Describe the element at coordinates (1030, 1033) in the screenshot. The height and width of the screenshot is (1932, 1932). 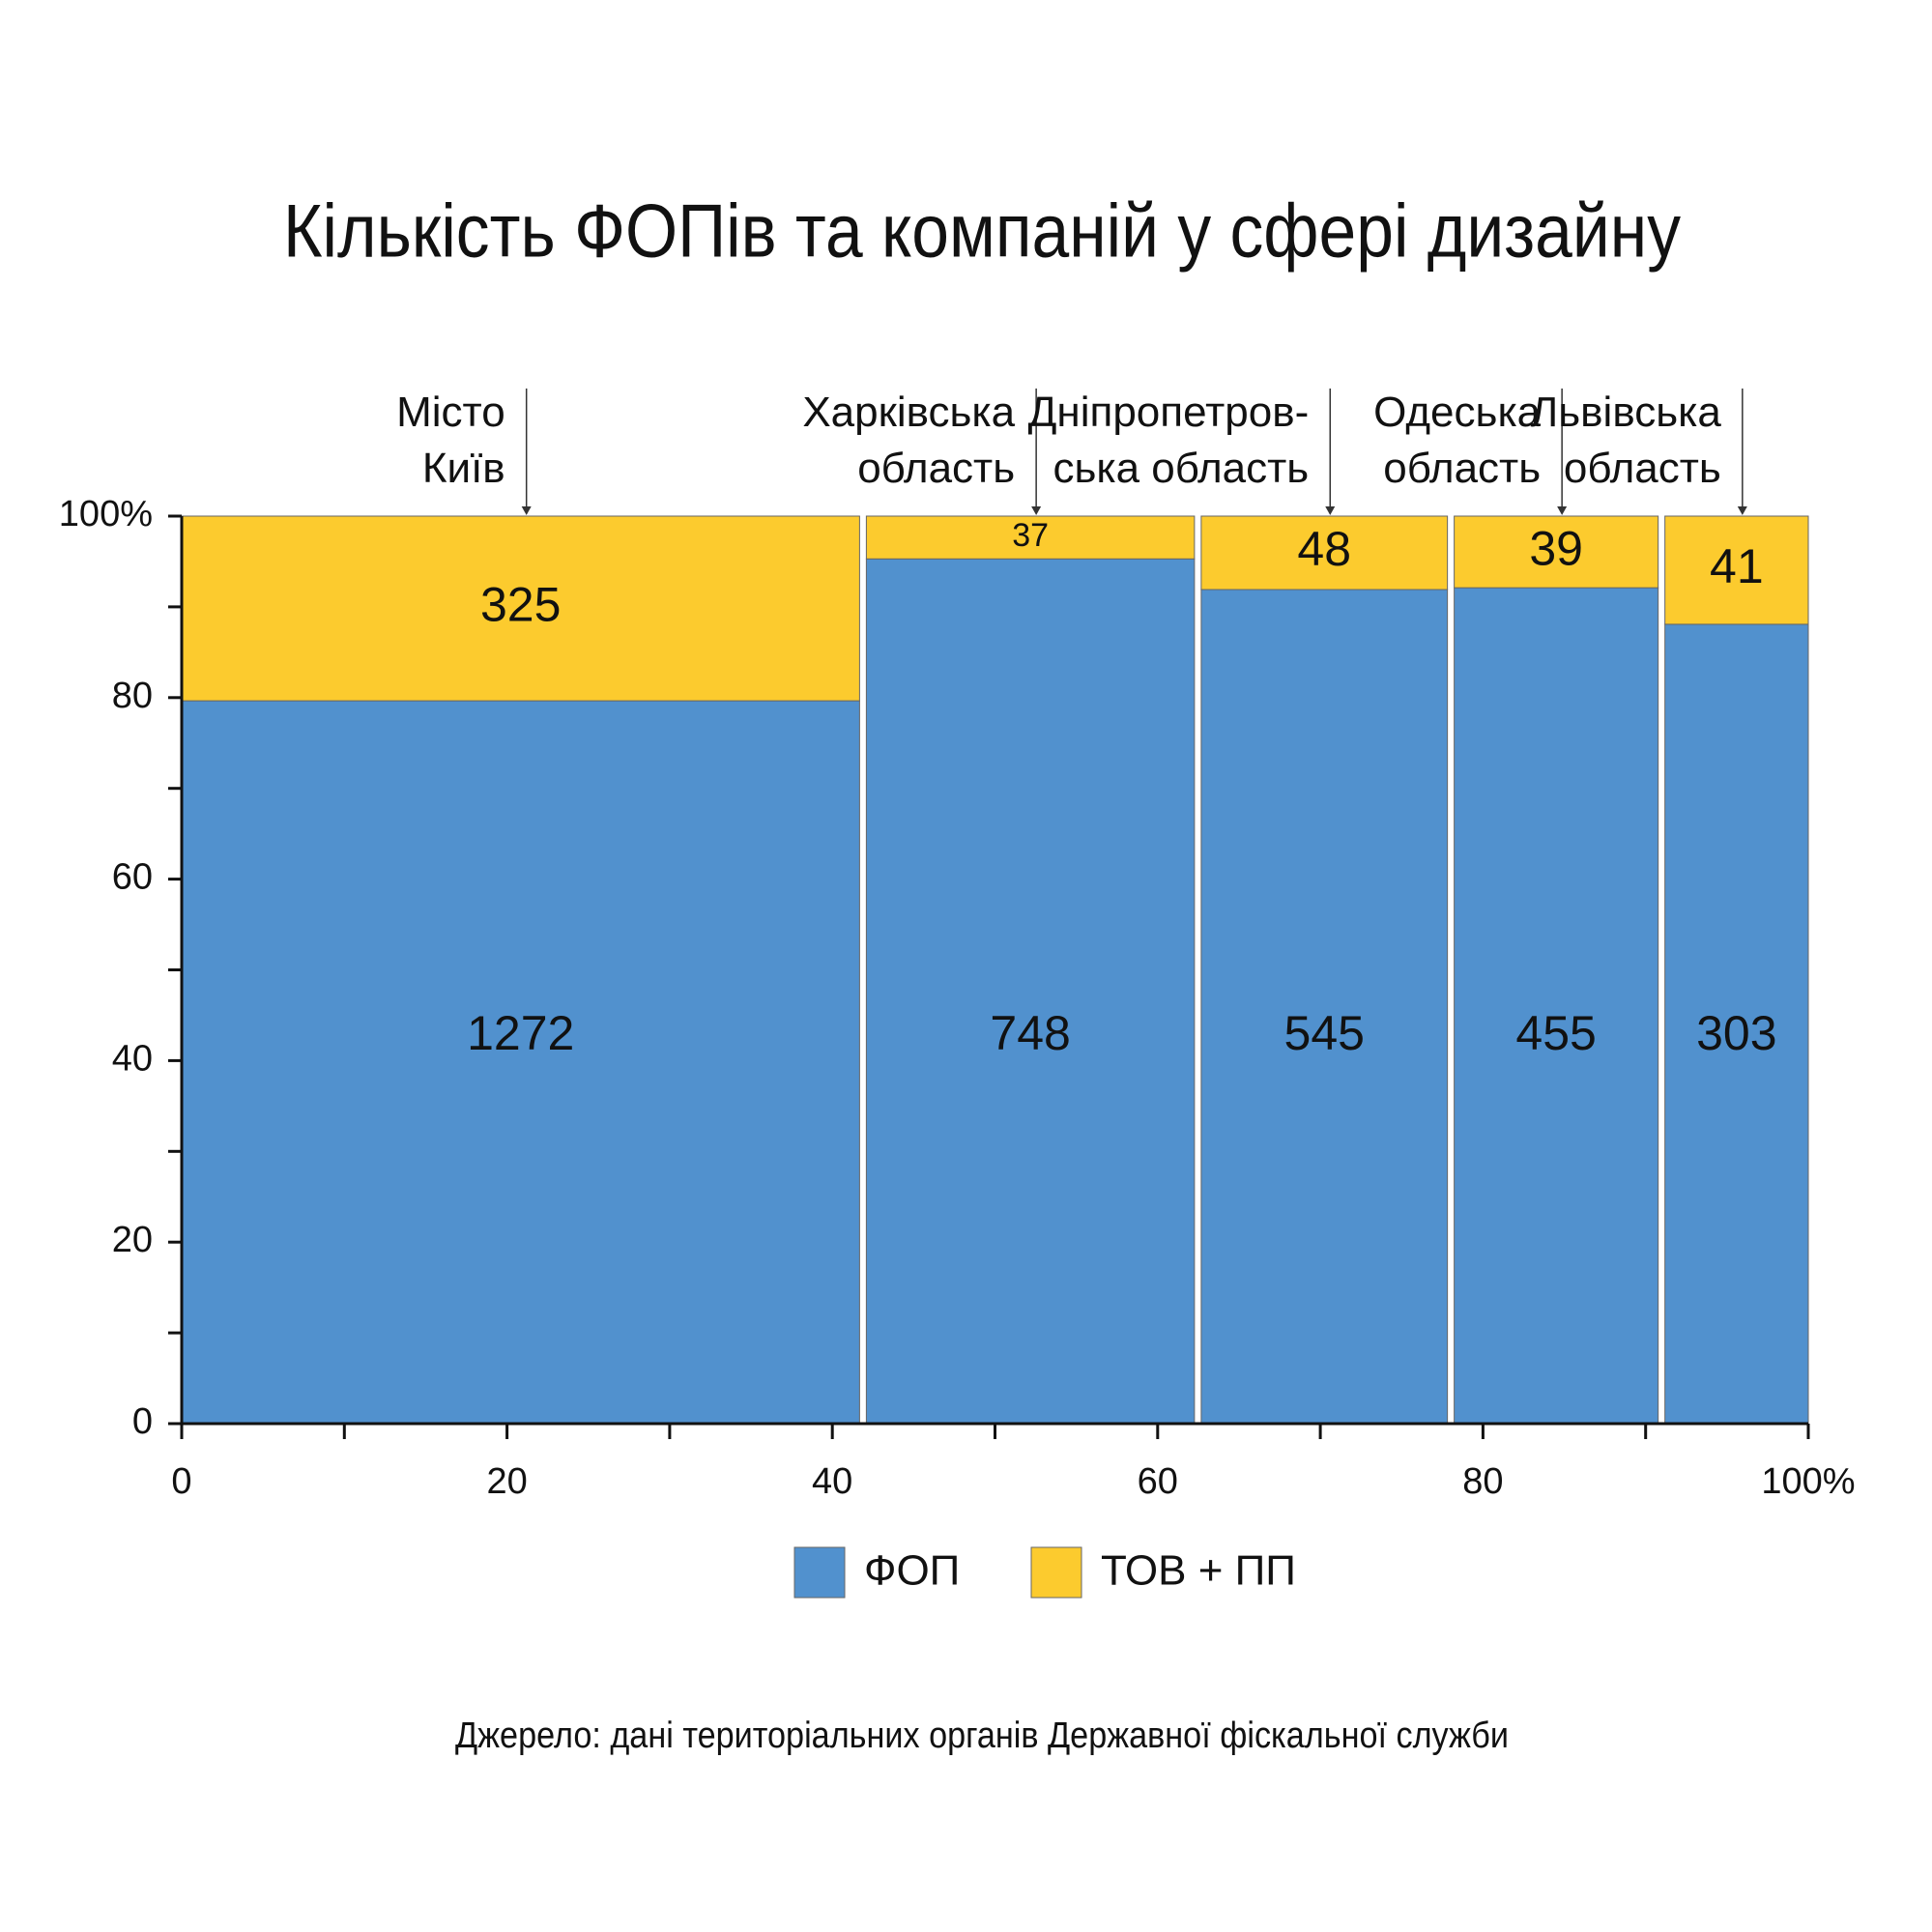
I see `value-label: 748` at that location.